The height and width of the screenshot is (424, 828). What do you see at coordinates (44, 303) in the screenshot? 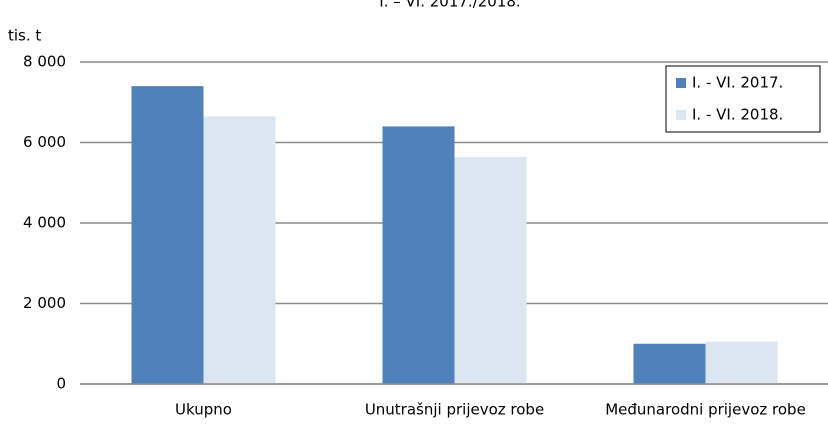
I see `y-tick-label: 2 000` at bounding box center [44, 303].